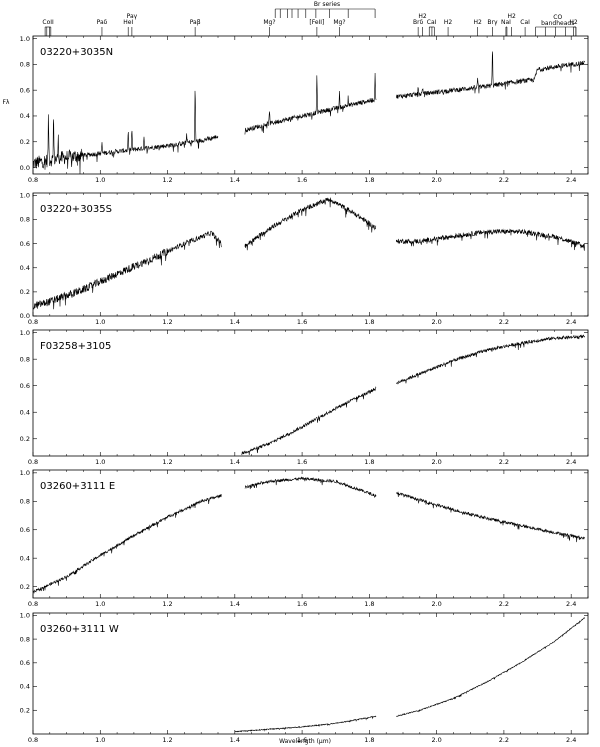 The width and height of the screenshot is (600, 747). Describe the element at coordinates (492, 22) in the screenshot. I see `feature-label: Brγ` at that location.